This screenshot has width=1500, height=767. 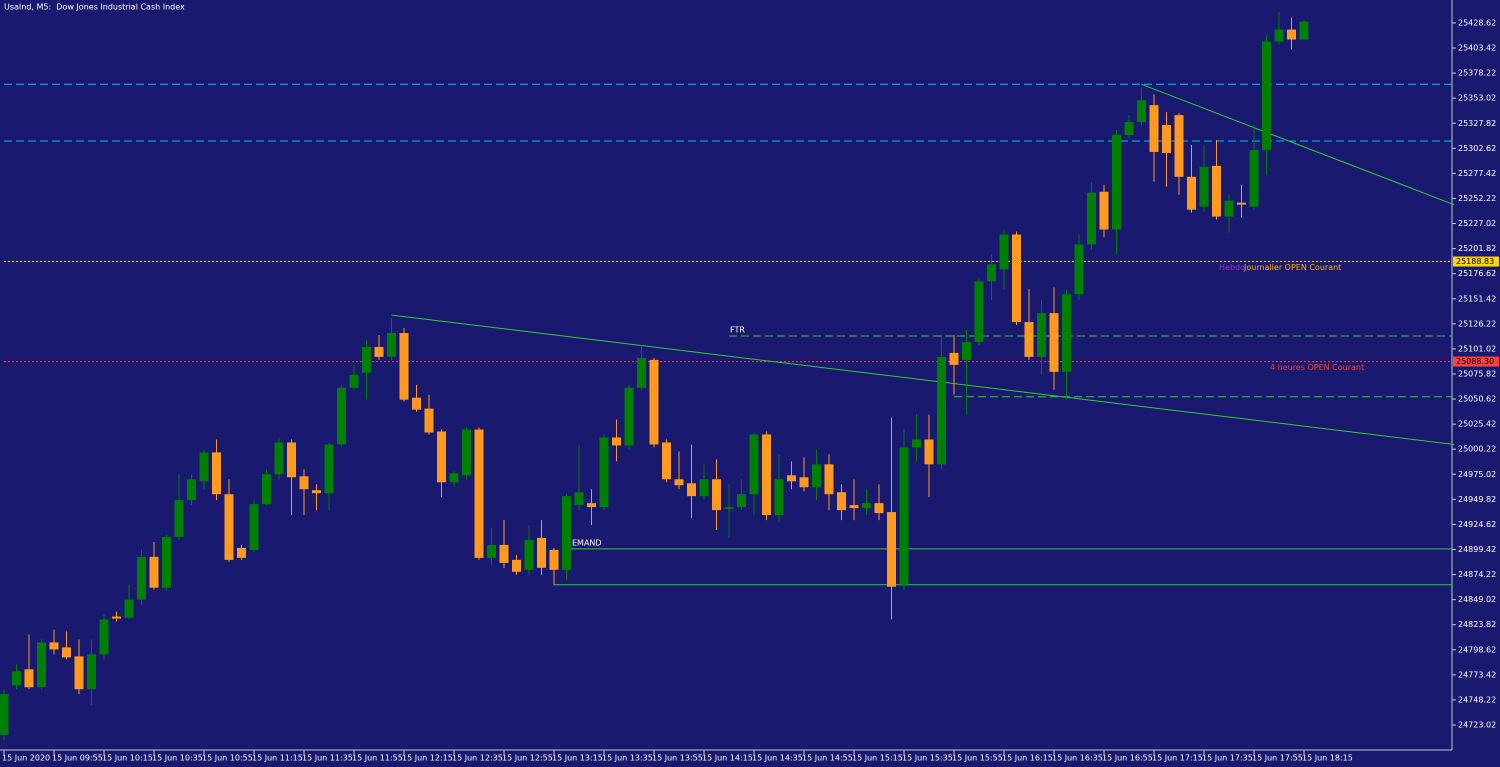 I want to click on y-tick-label: 25227.02, so click(x=1477, y=223).